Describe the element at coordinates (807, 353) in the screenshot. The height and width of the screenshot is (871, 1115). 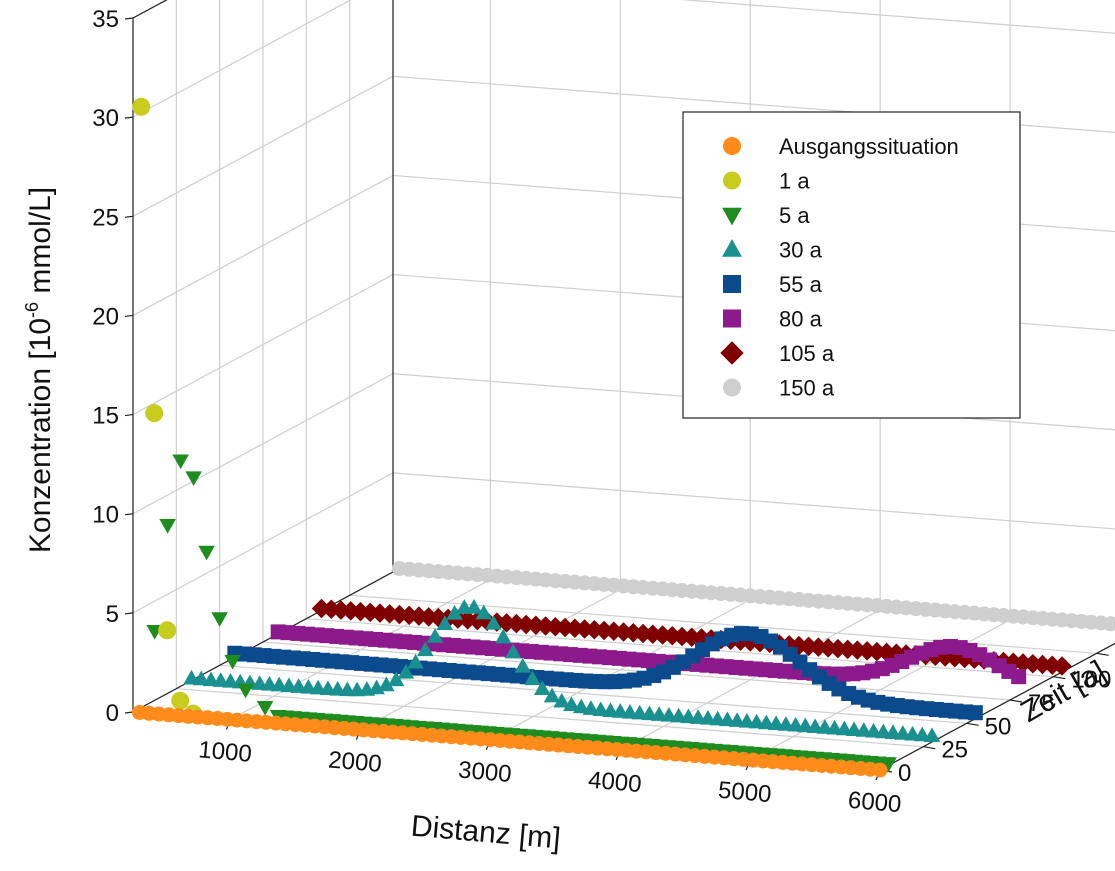
I see `legend-label: 105 a` at that location.